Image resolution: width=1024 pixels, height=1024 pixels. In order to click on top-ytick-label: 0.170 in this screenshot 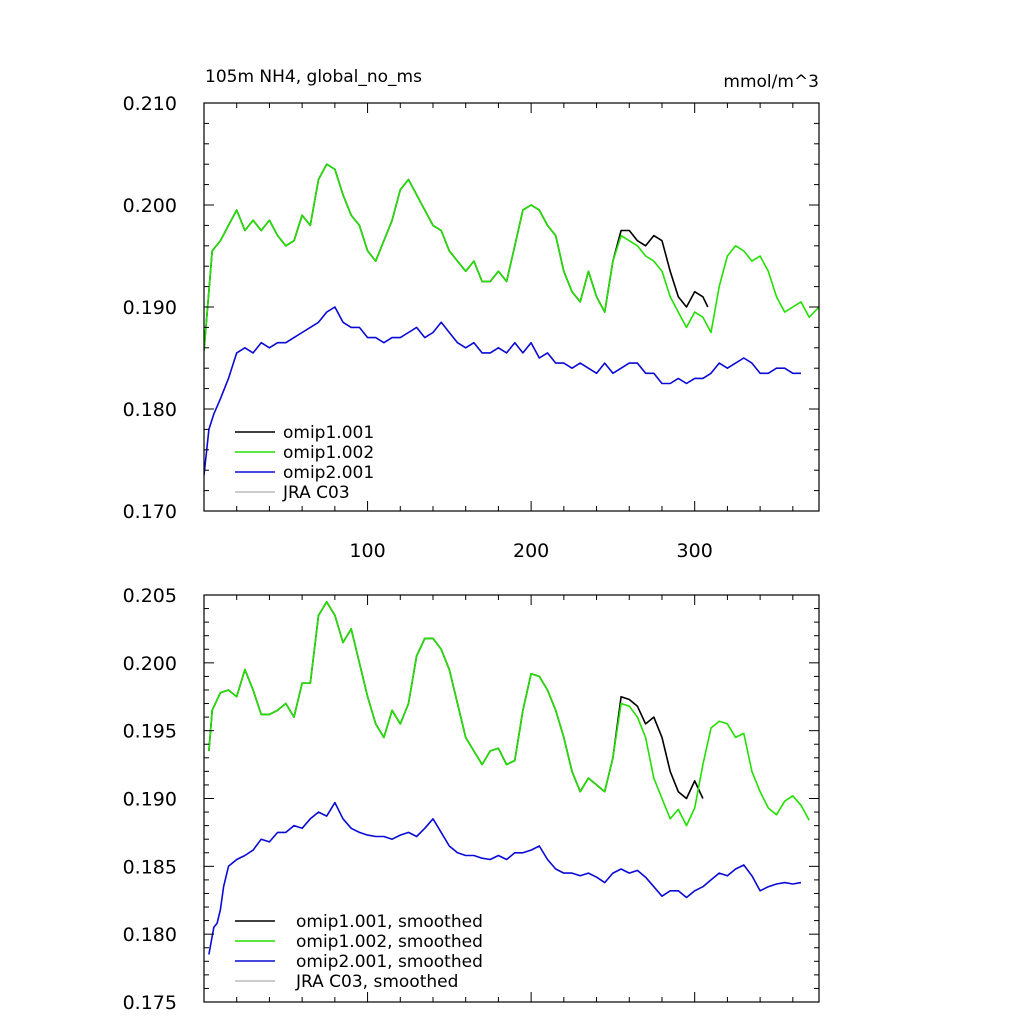, I will do `click(150, 512)`.